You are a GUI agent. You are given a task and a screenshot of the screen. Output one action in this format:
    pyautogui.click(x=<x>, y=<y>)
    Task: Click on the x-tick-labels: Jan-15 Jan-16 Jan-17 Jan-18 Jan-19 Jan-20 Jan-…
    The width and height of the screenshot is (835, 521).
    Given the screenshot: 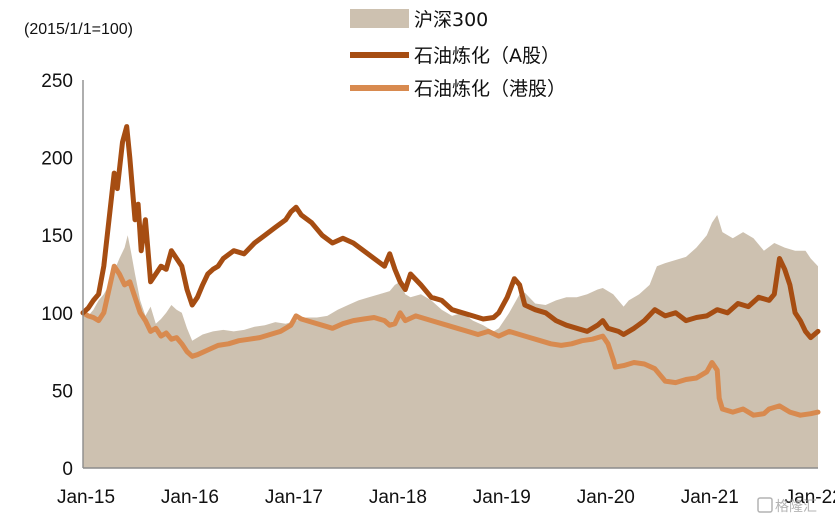 What is the action you would take?
    pyautogui.click(x=446, y=497)
    